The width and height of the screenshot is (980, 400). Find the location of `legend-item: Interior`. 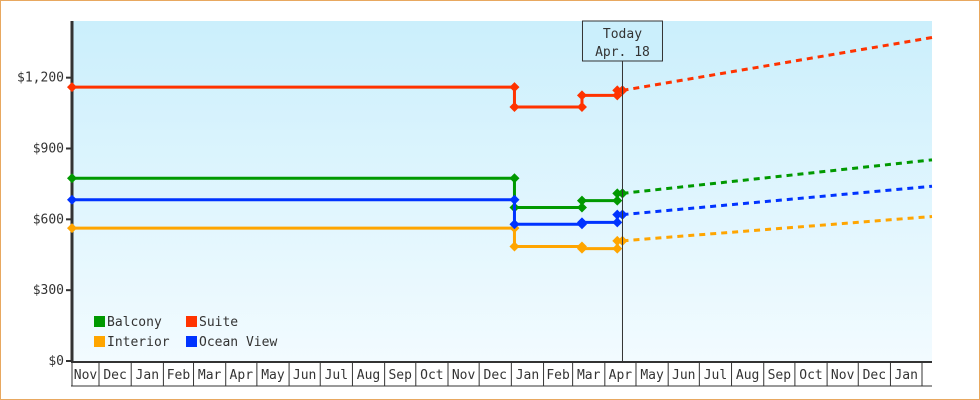

legend-item: Interior is located at coordinates (132, 342).